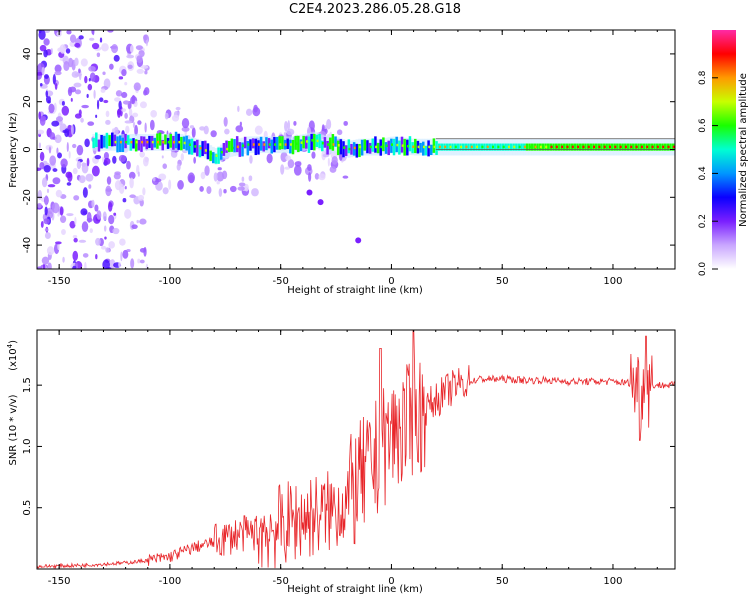 Image resolution: width=750 pixels, height=600 pixels. Describe the element at coordinates (375, 9) in the screenshot. I see `figure-title: C2E4.2023.286.05.28.G18` at that location.